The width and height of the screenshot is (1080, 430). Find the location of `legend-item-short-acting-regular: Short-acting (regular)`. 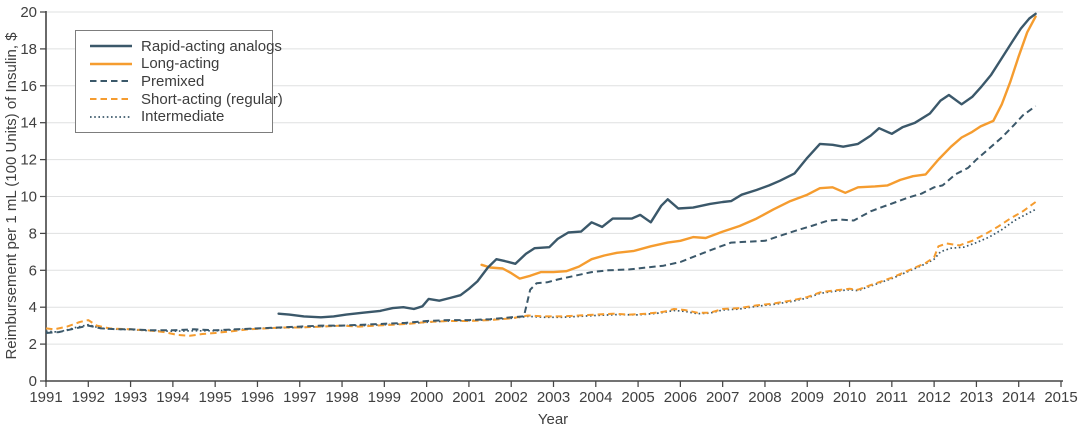

legend-item-short-acting-regular: Short-acting (regular) is located at coordinates (186, 99).